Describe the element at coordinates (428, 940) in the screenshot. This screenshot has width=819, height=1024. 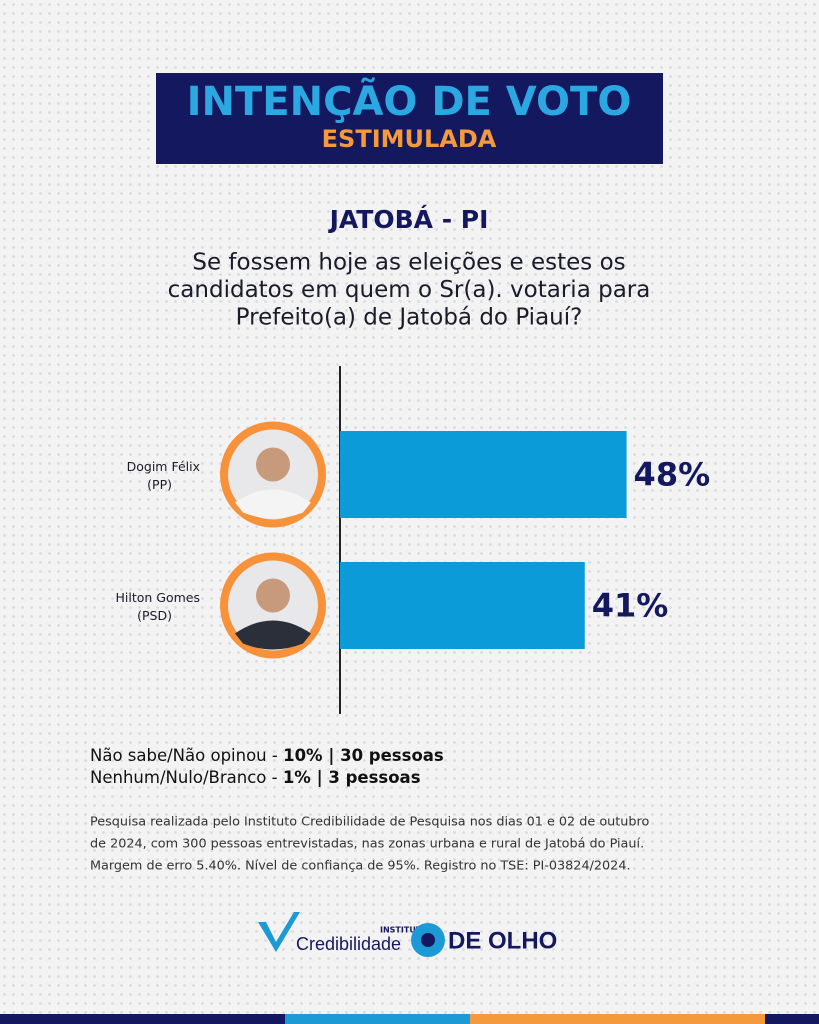
I see `logo-pupil` at that location.